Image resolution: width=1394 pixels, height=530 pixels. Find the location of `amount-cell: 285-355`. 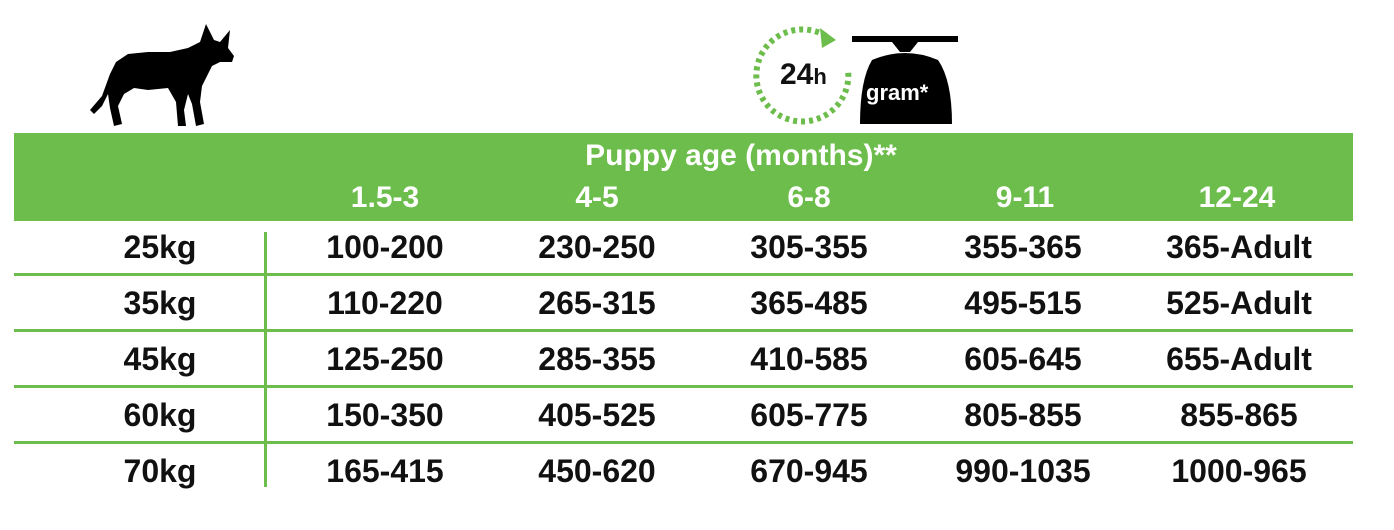

amount-cell: 285-355 is located at coordinates (597, 359).